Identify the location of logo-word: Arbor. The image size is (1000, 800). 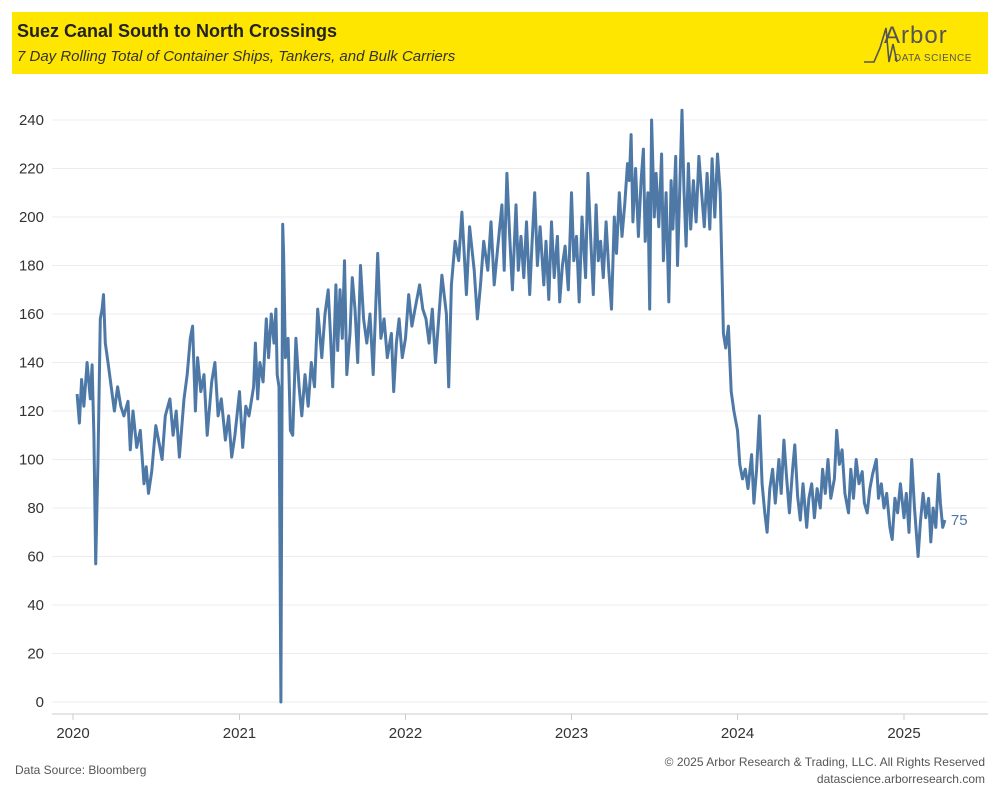
(916, 35).